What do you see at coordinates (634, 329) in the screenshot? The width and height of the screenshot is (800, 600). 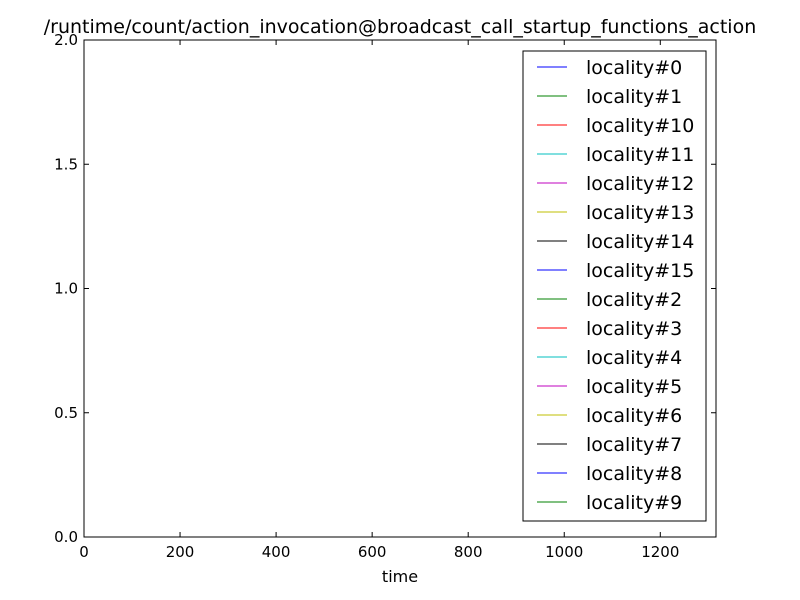 I see `legend-label: locality#3` at bounding box center [634, 329].